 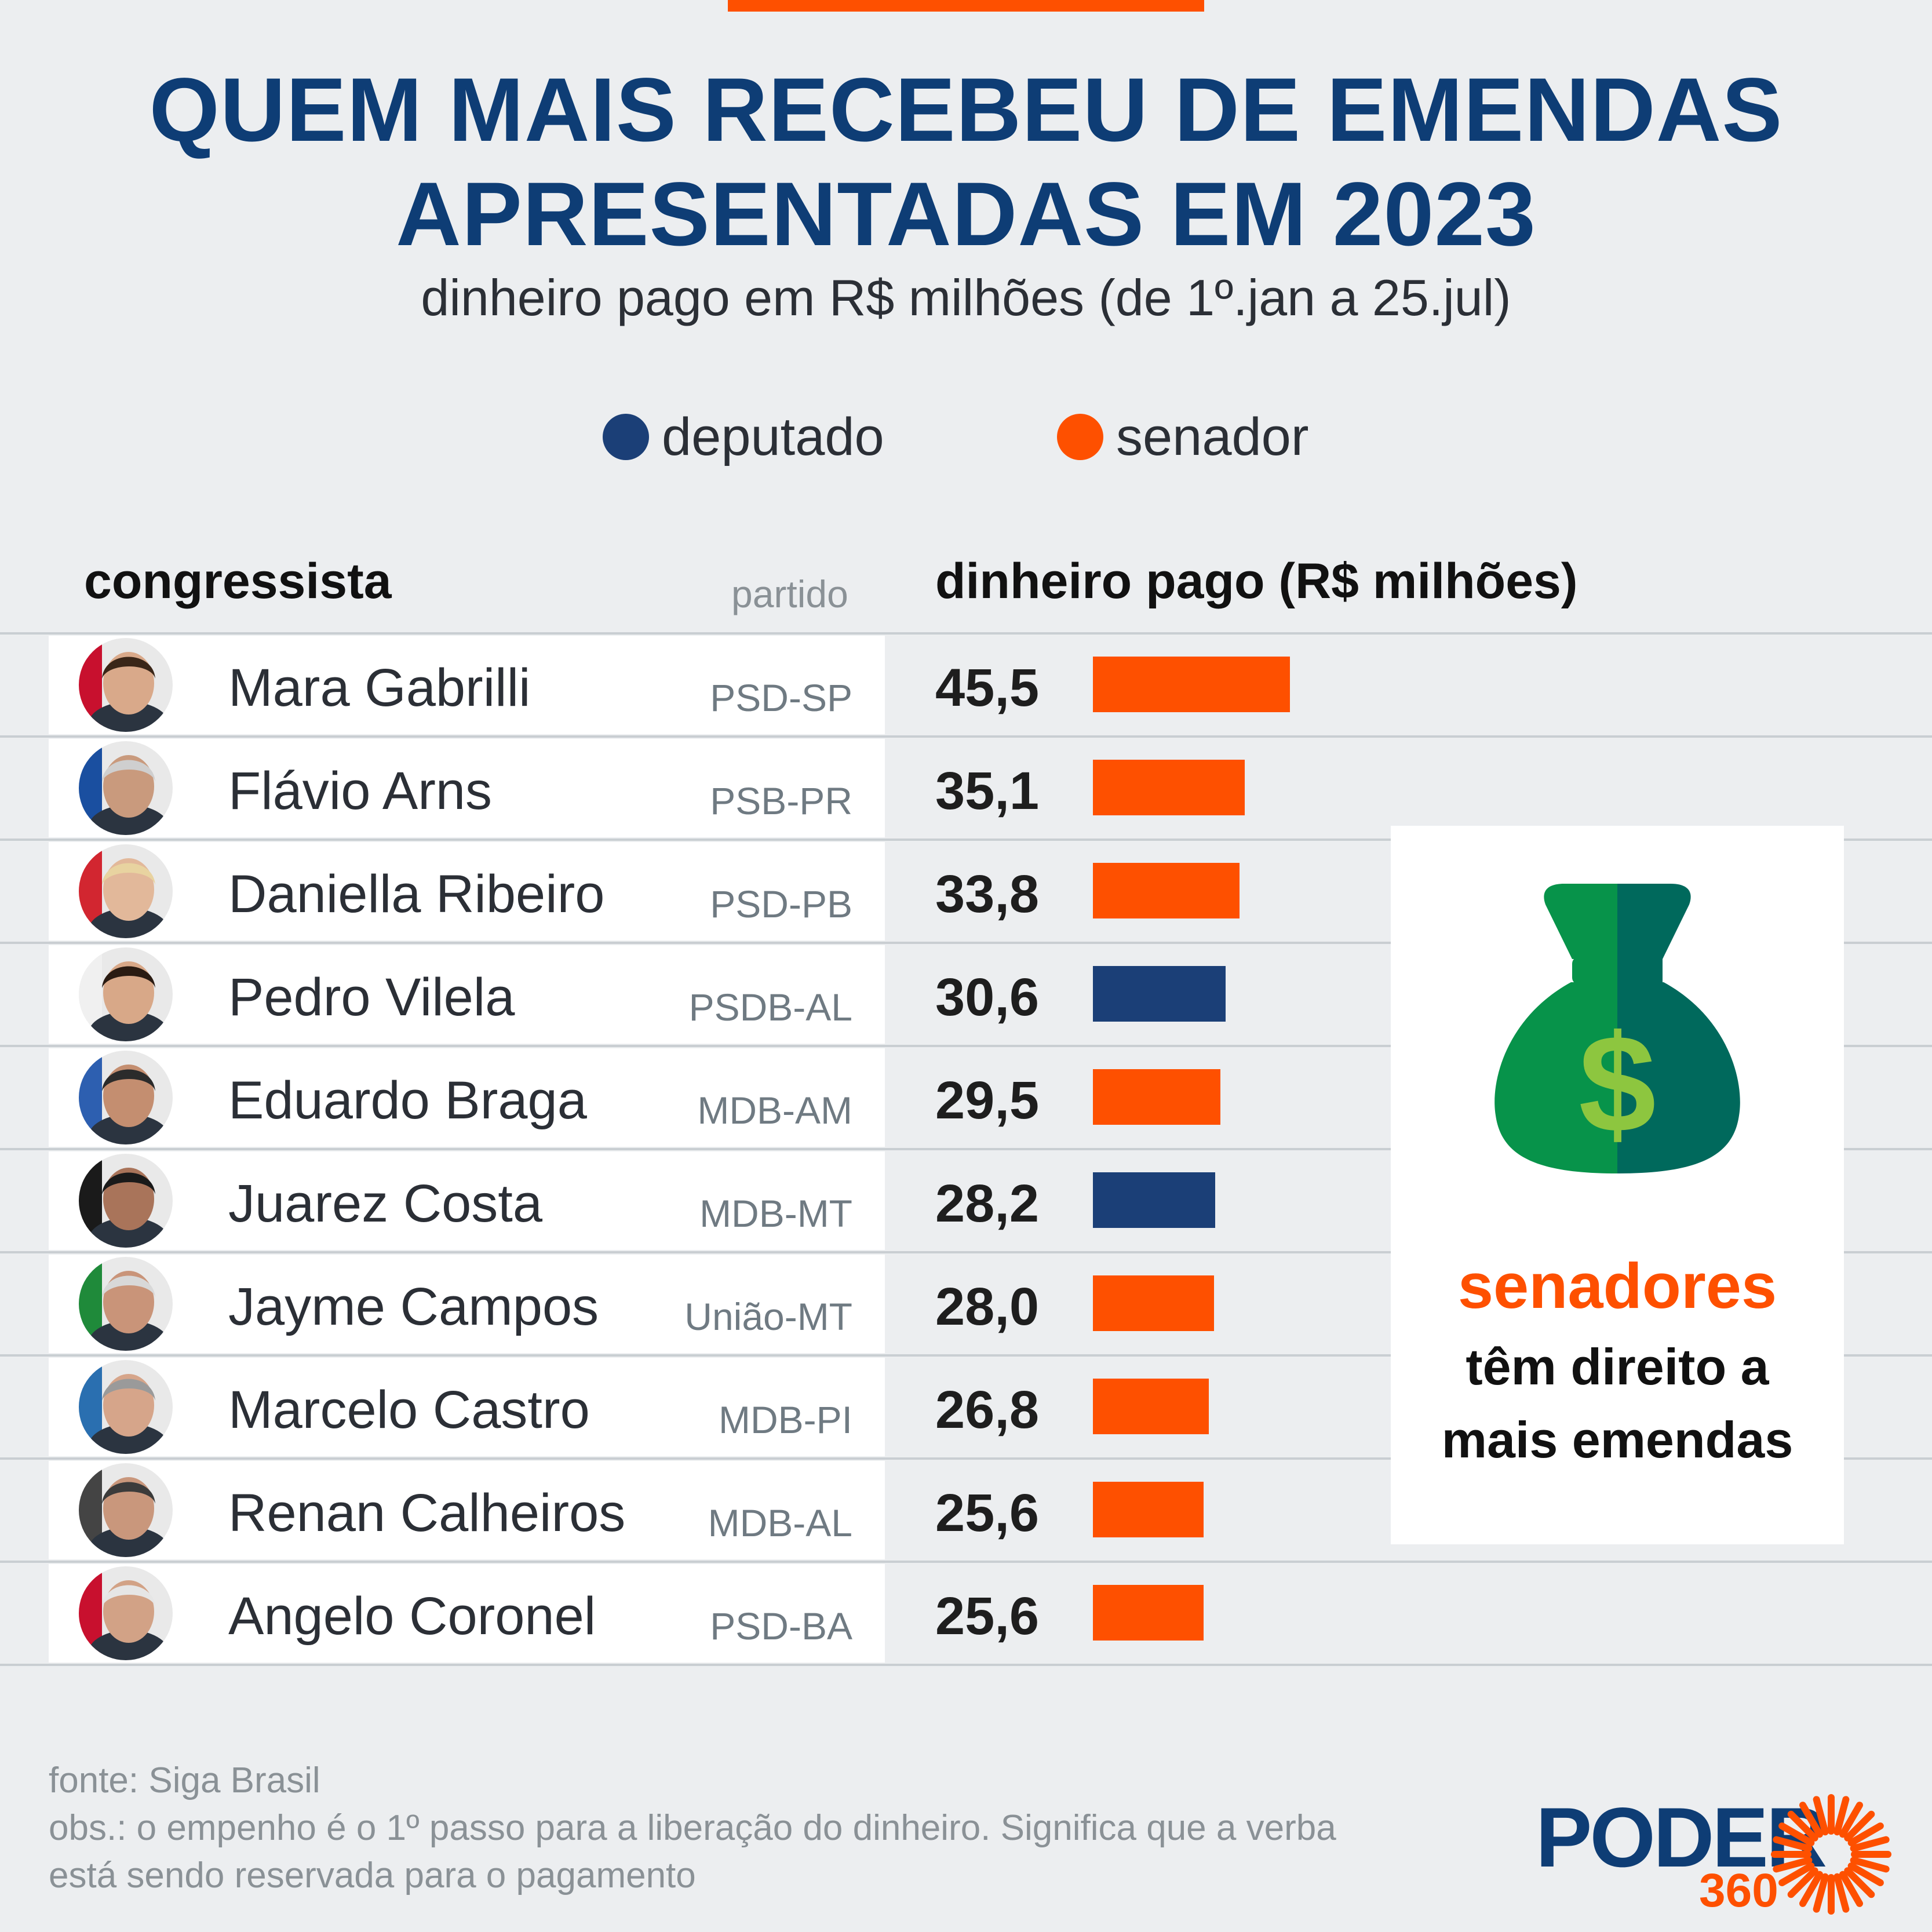 I want to click on party-label: PSDB-AL, so click(x=770, y=1008).